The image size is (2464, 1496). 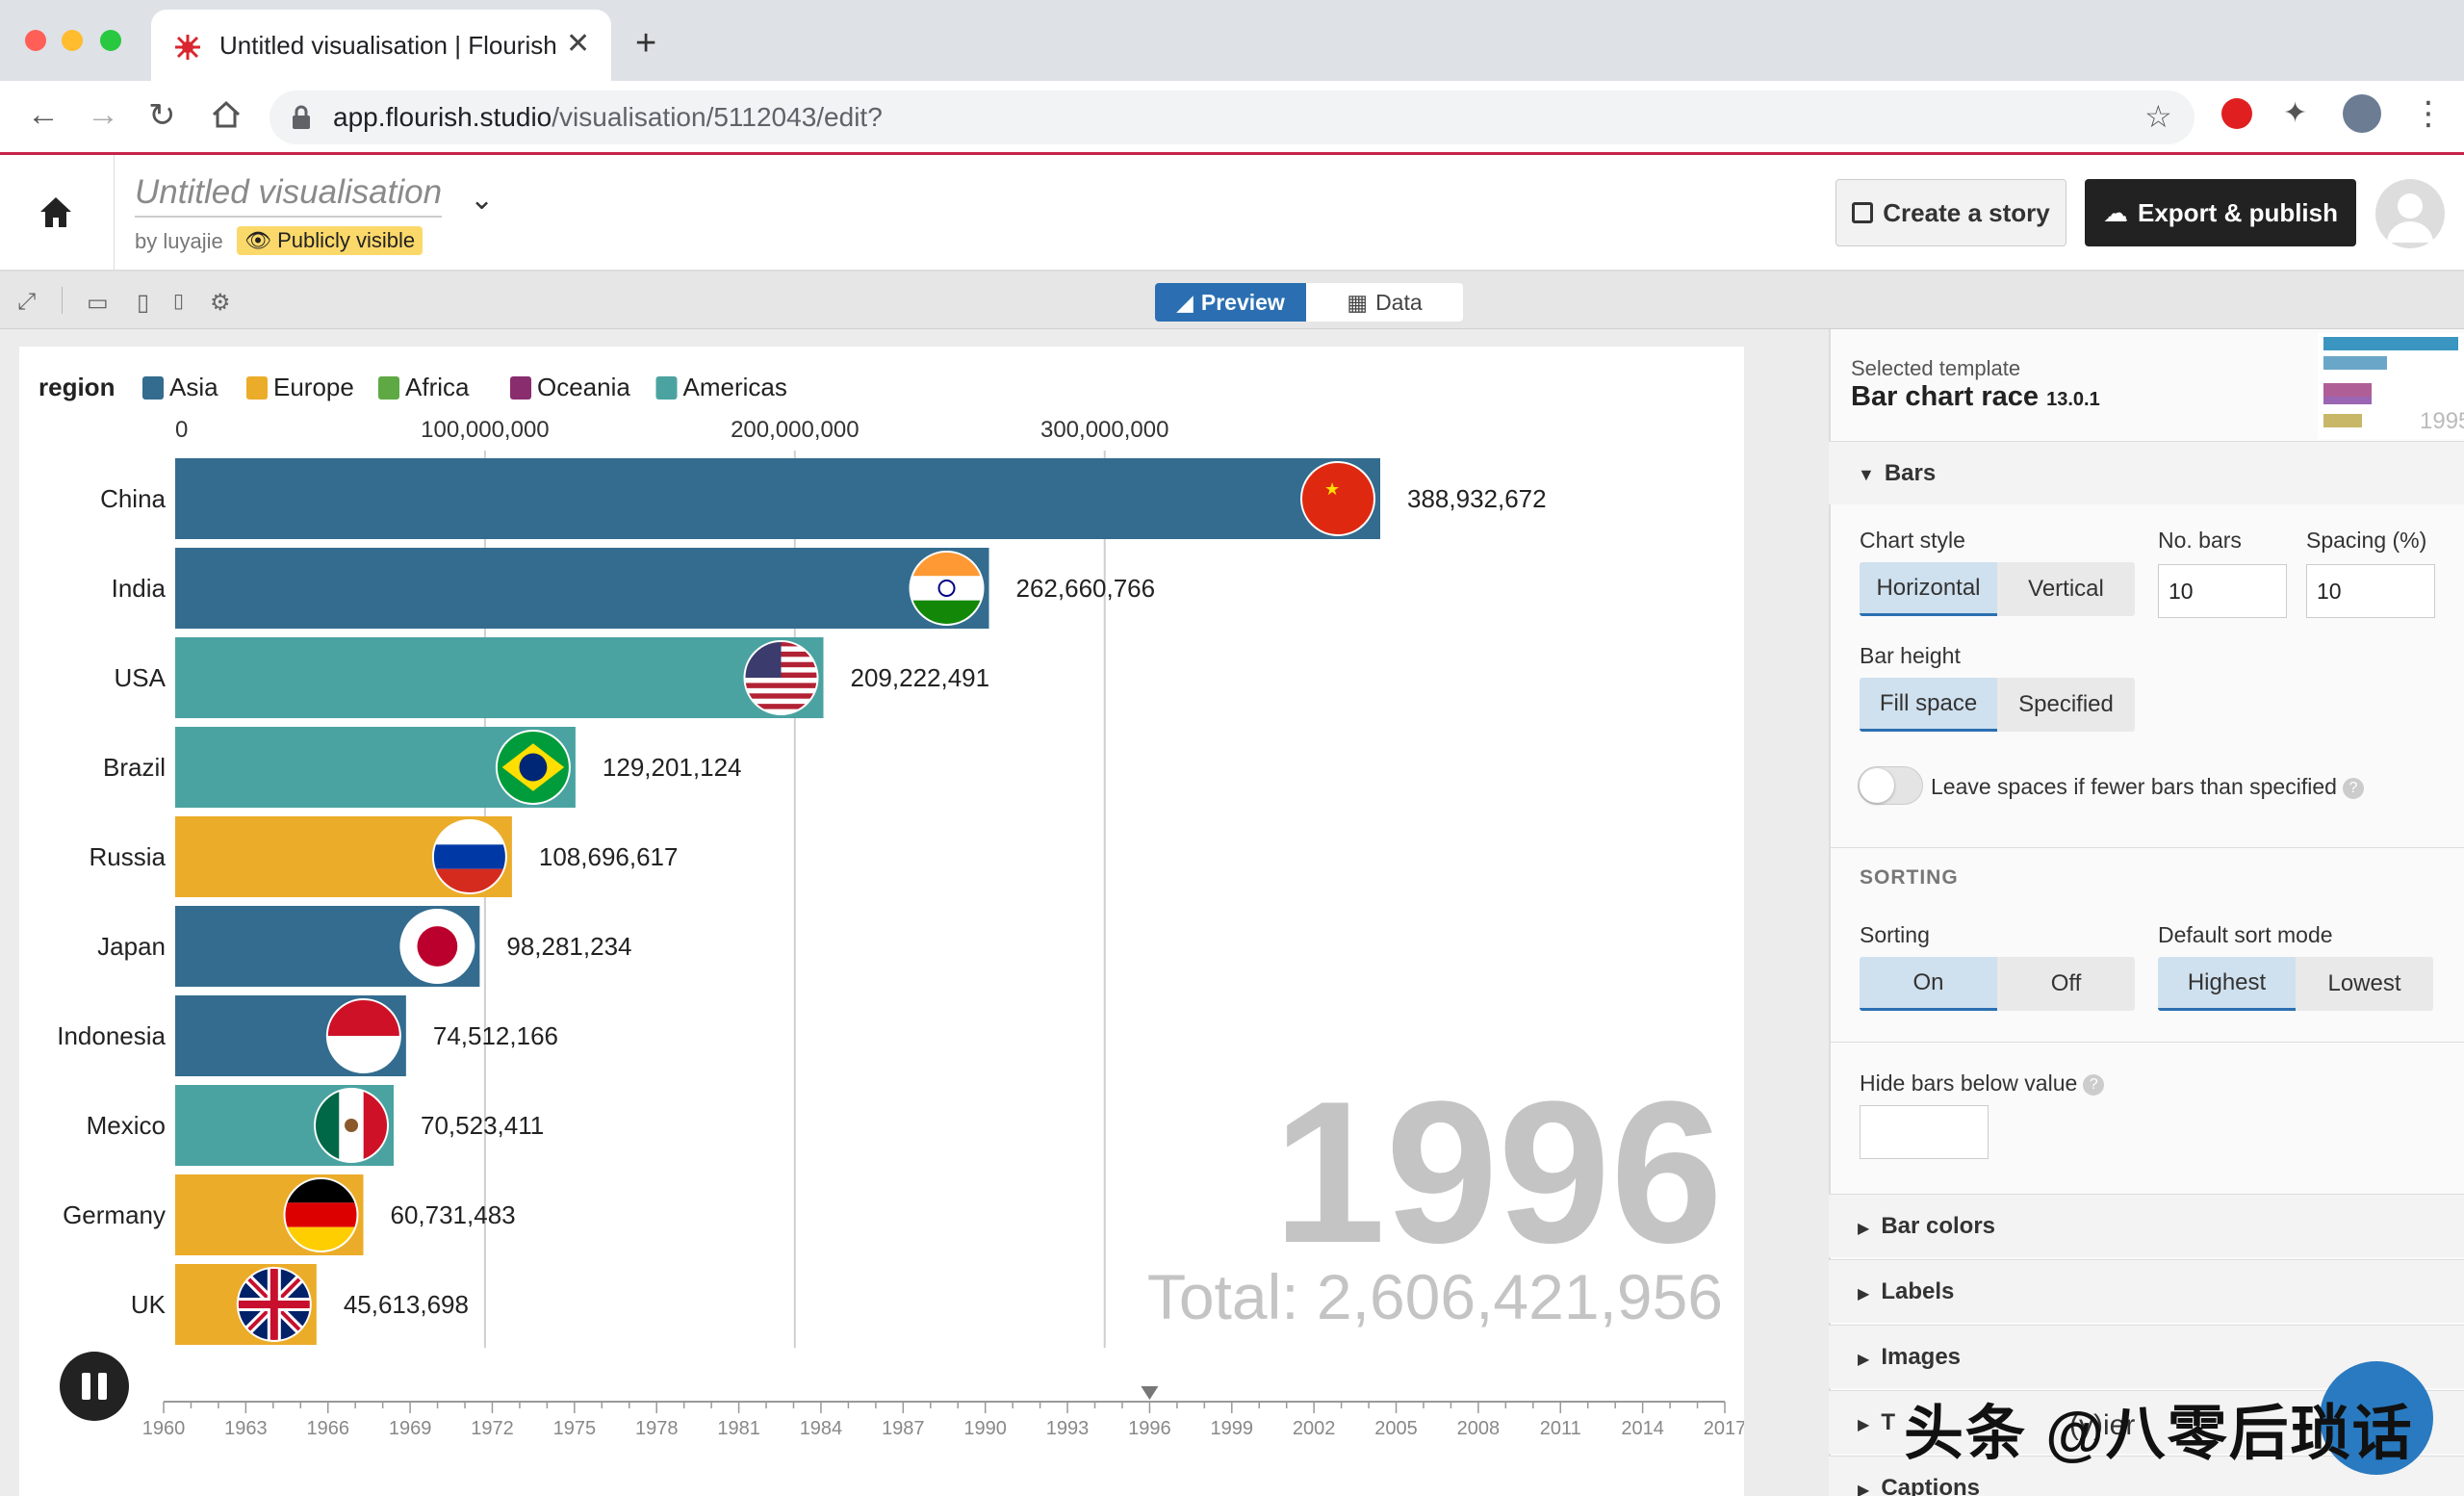 What do you see at coordinates (2227, 984) in the screenshot?
I see `sort-mode-highest: Highest` at bounding box center [2227, 984].